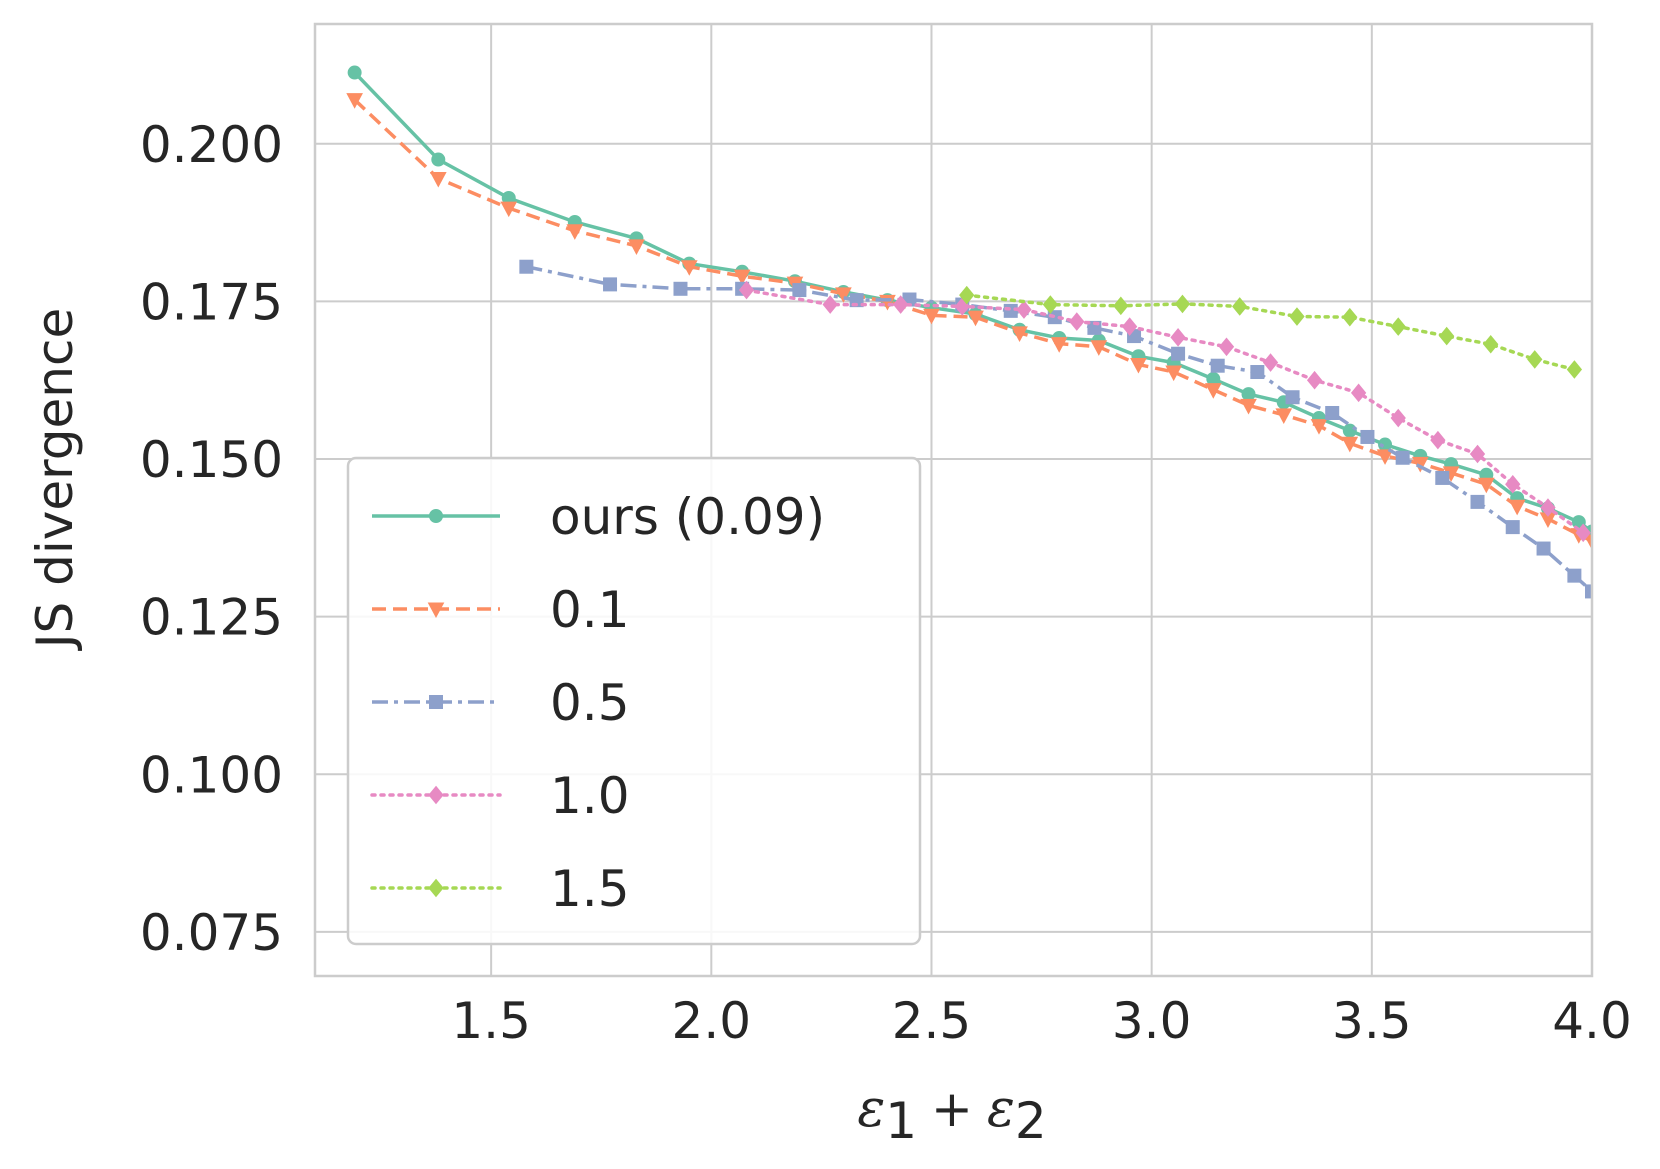 The height and width of the screenshot is (1169, 1660). What do you see at coordinates (1041, 1021) in the screenshot?
I see `x-tick-labels: 1.5 2.0 2.5 3.0 3.5 4.0` at bounding box center [1041, 1021].